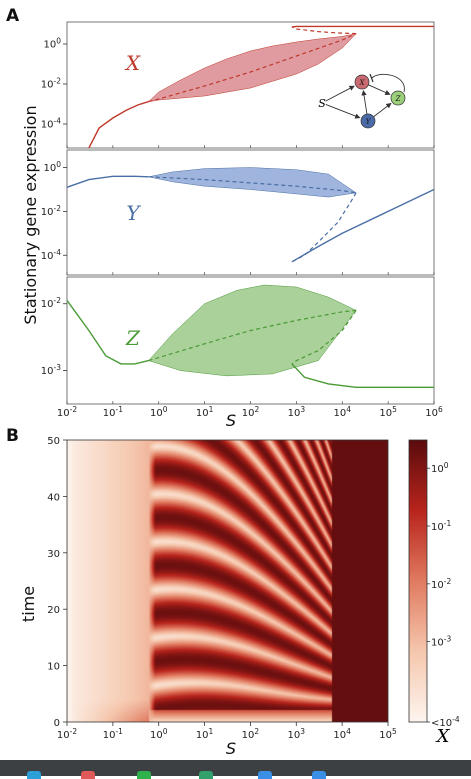 The height and width of the screenshot is (779, 471). I want to click on y-axis-label-a: Stationary gene expression, so click(30, 214).